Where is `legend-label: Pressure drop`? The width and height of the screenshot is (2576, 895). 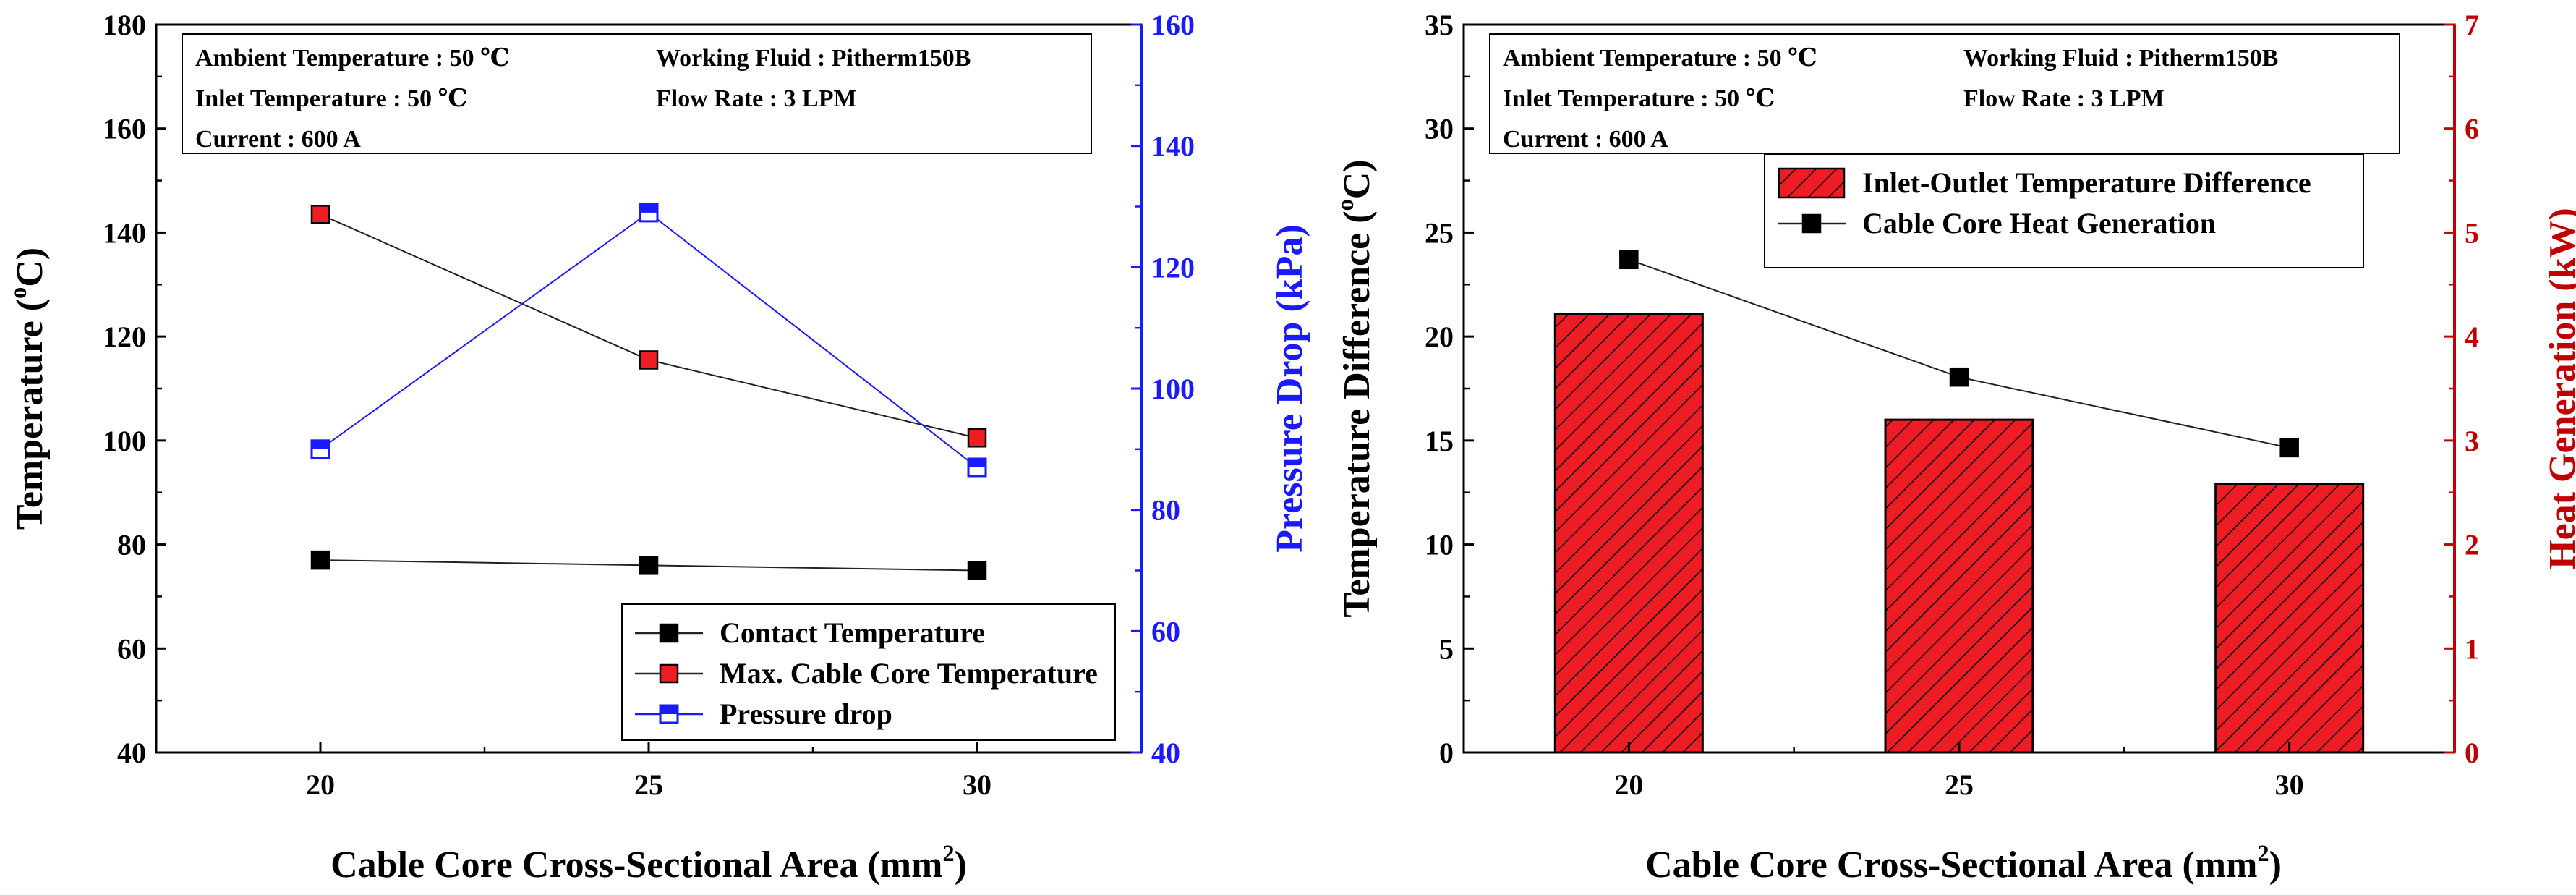 legend-label: Pressure drop is located at coordinates (806, 713).